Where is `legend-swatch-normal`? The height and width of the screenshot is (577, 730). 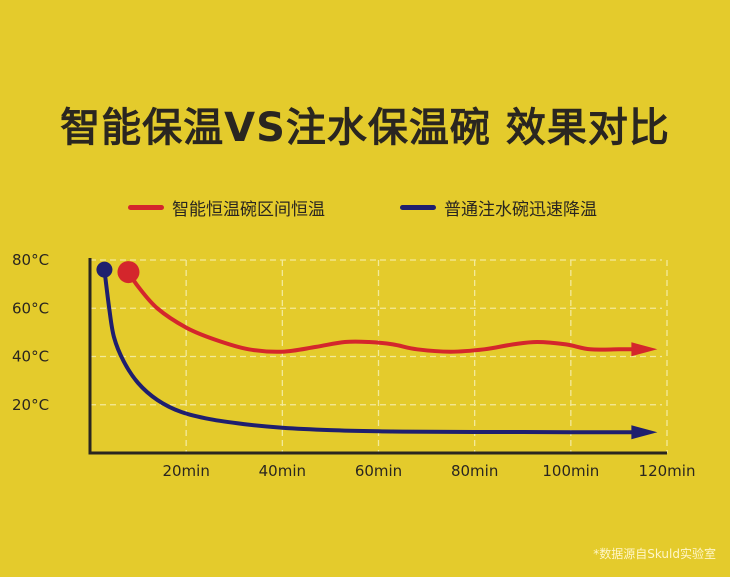 legend-swatch-normal is located at coordinates (418, 207).